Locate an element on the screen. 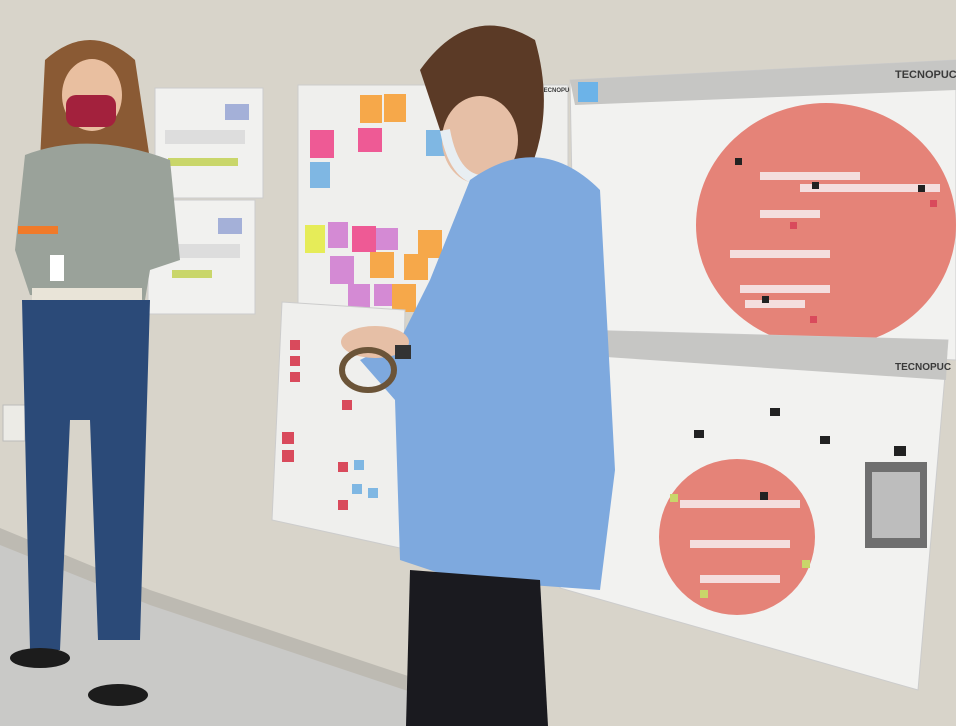 The image size is (956, 726). poster-small-top is located at coordinates (209, 143).